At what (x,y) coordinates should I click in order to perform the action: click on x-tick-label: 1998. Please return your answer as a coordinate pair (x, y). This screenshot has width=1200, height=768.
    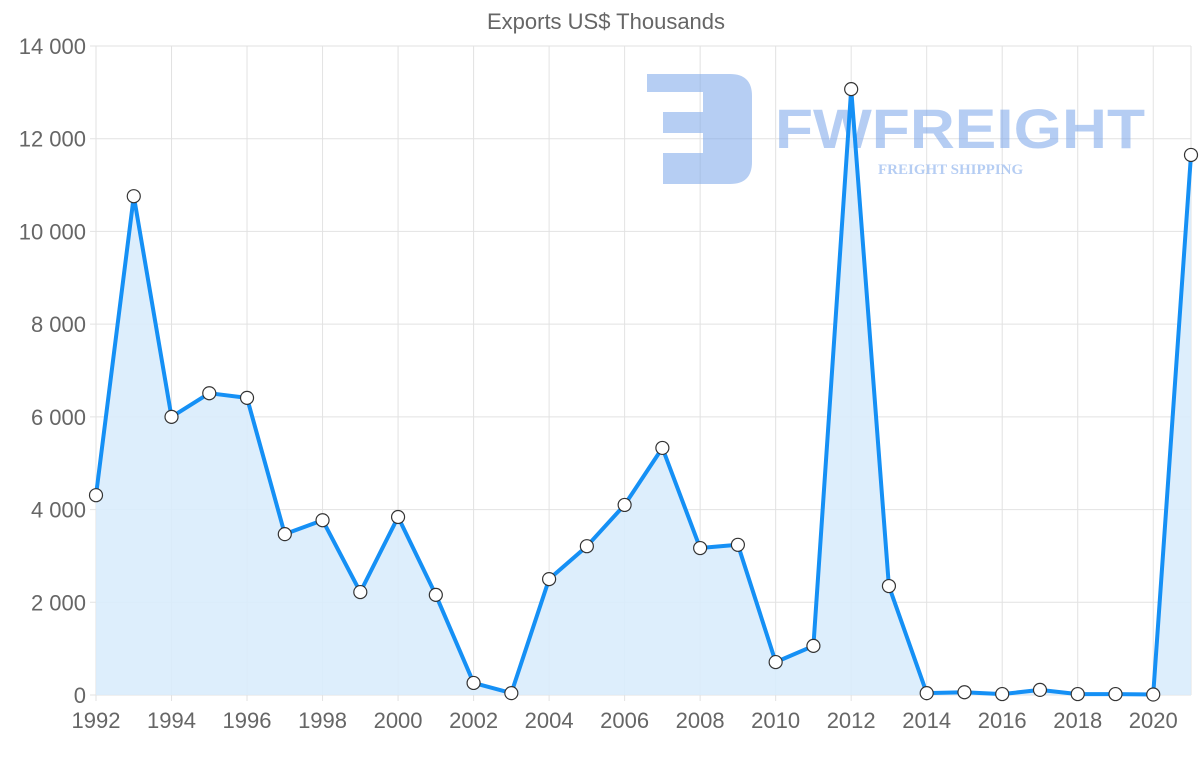
    Looking at the image, I should click on (322, 720).